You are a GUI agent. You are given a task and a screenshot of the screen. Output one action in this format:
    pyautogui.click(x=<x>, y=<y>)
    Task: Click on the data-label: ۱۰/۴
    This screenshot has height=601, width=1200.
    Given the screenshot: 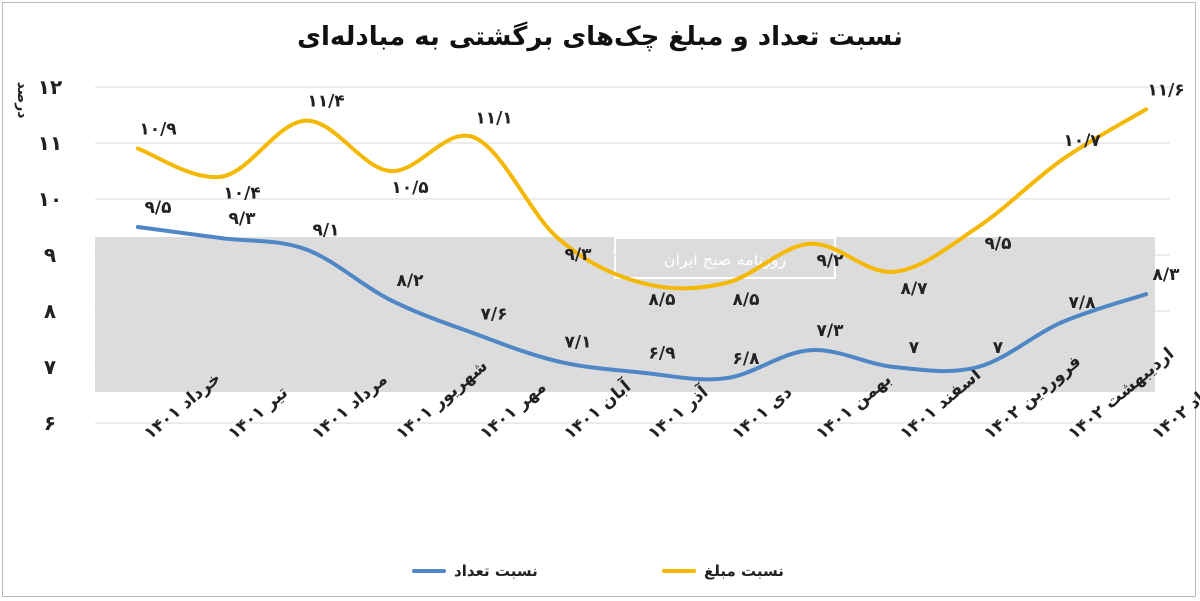 What is the action you would take?
    pyautogui.click(x=241, y=194)
    